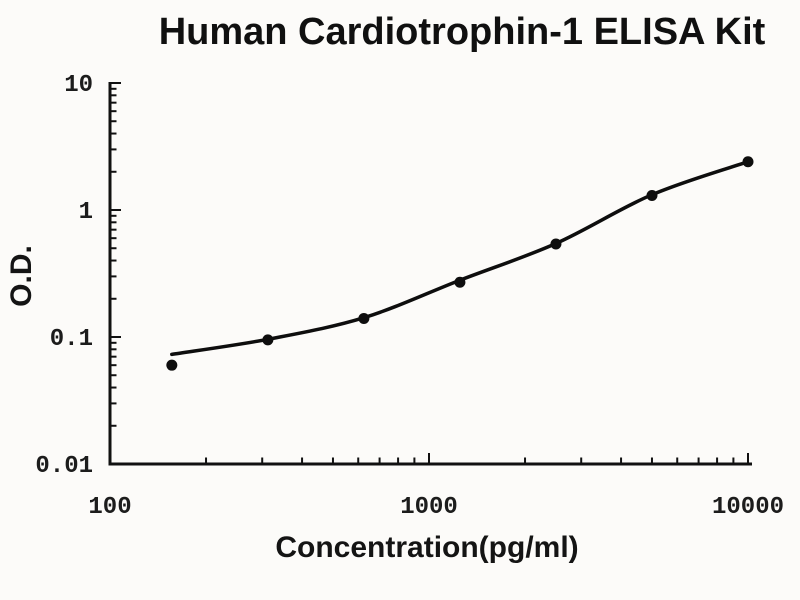  What do you see at coordinates (86, 212) in the screenshot?
I see `y-tick-label: 1` at bounding box center [86, 212].